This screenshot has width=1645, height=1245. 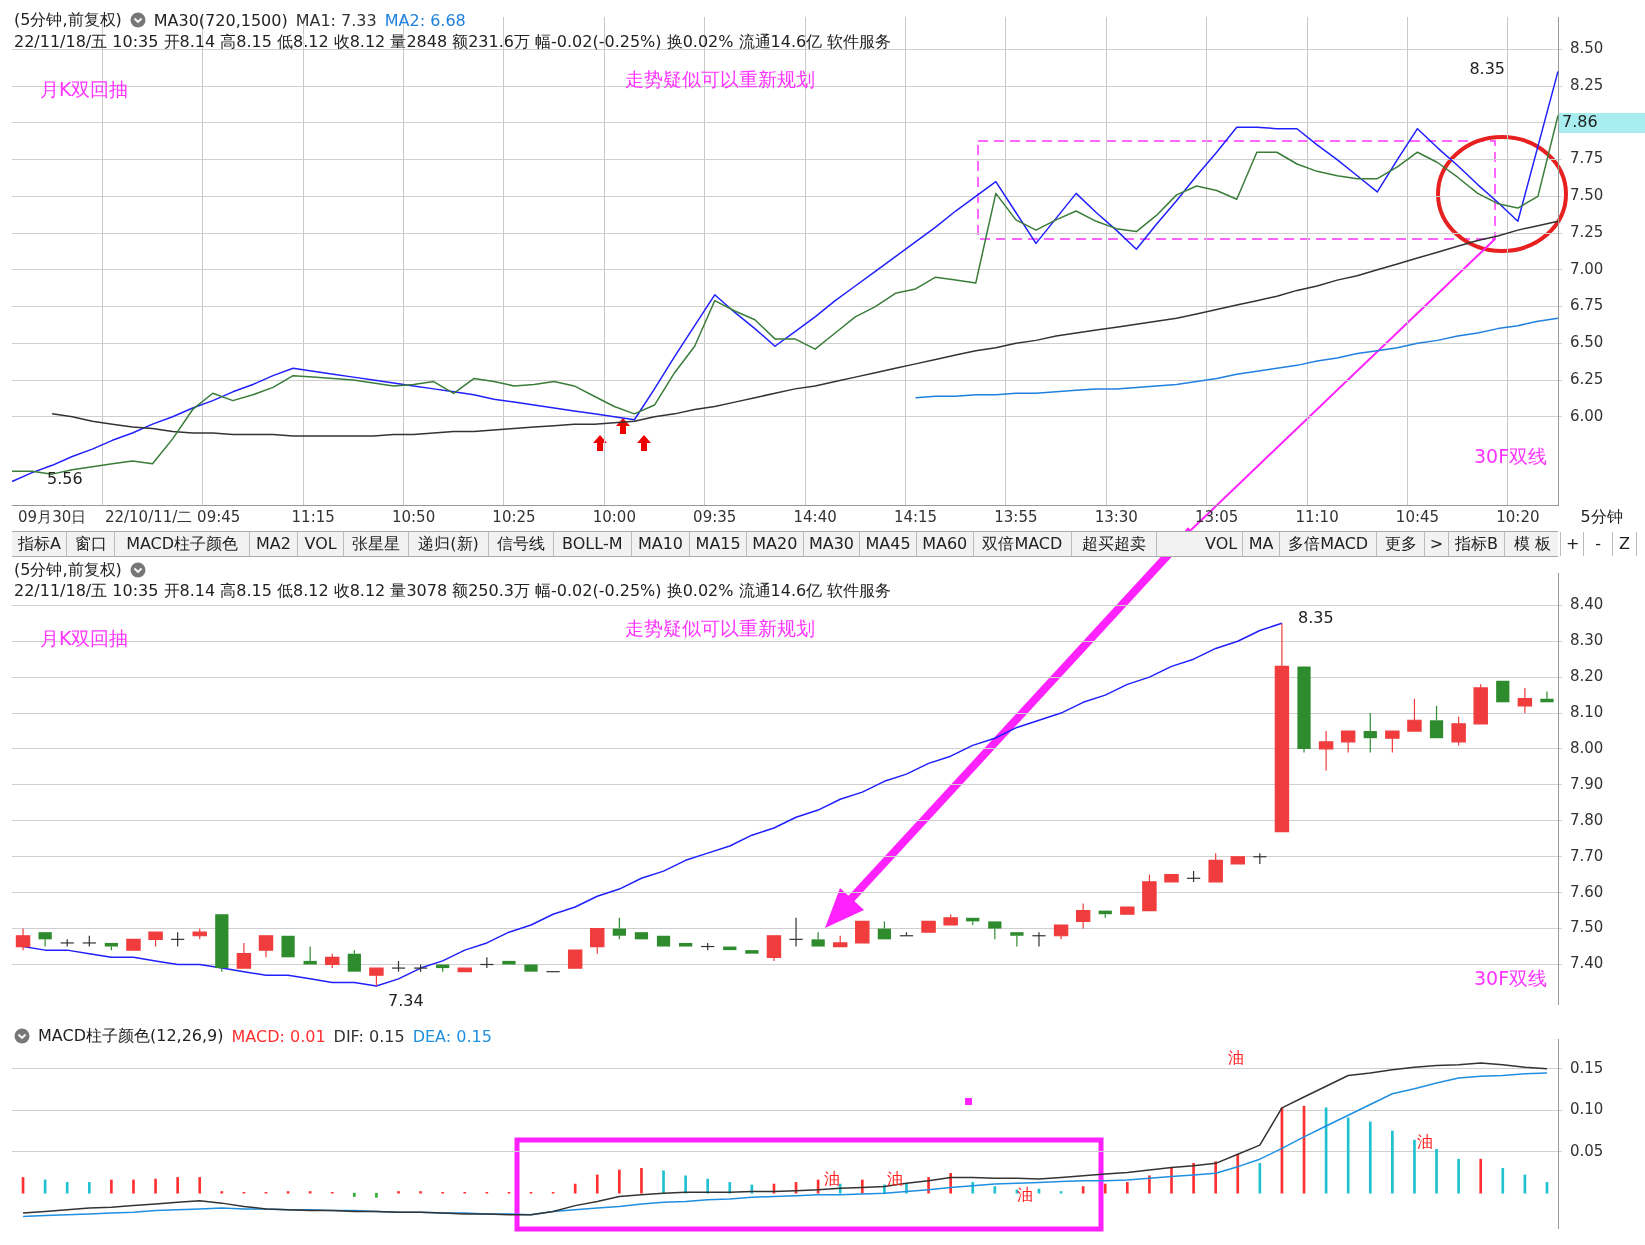 I want to click on y-tick-label: 7.70, so click(x=1587, y=855).